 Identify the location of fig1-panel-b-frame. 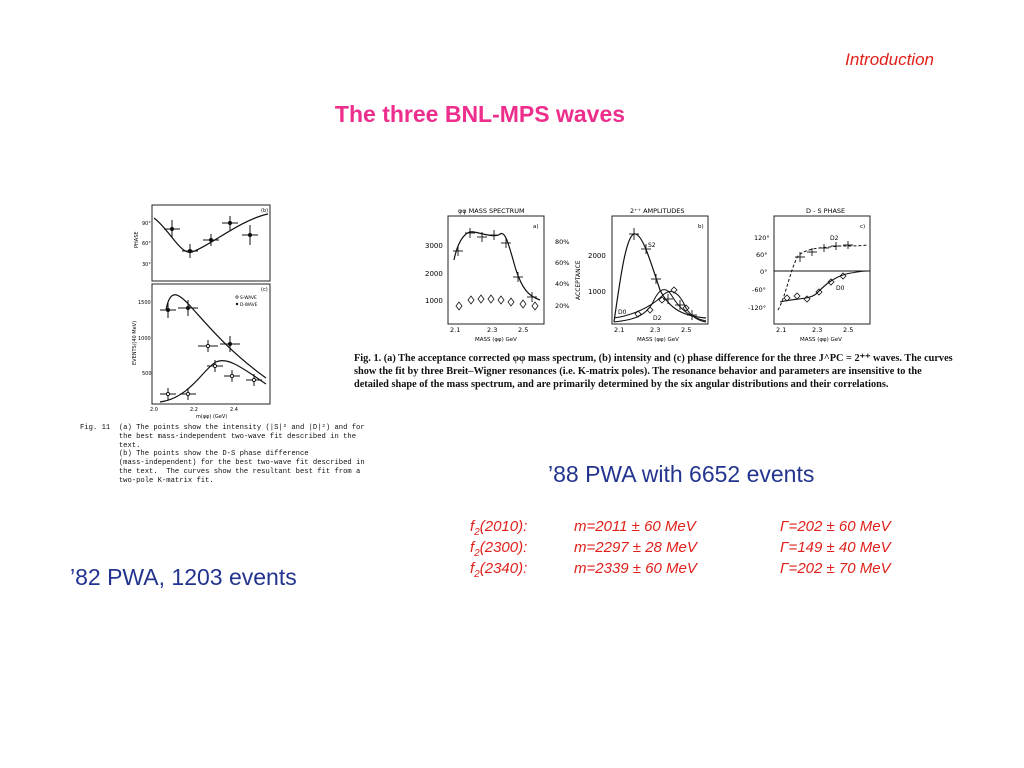
(660, 270).